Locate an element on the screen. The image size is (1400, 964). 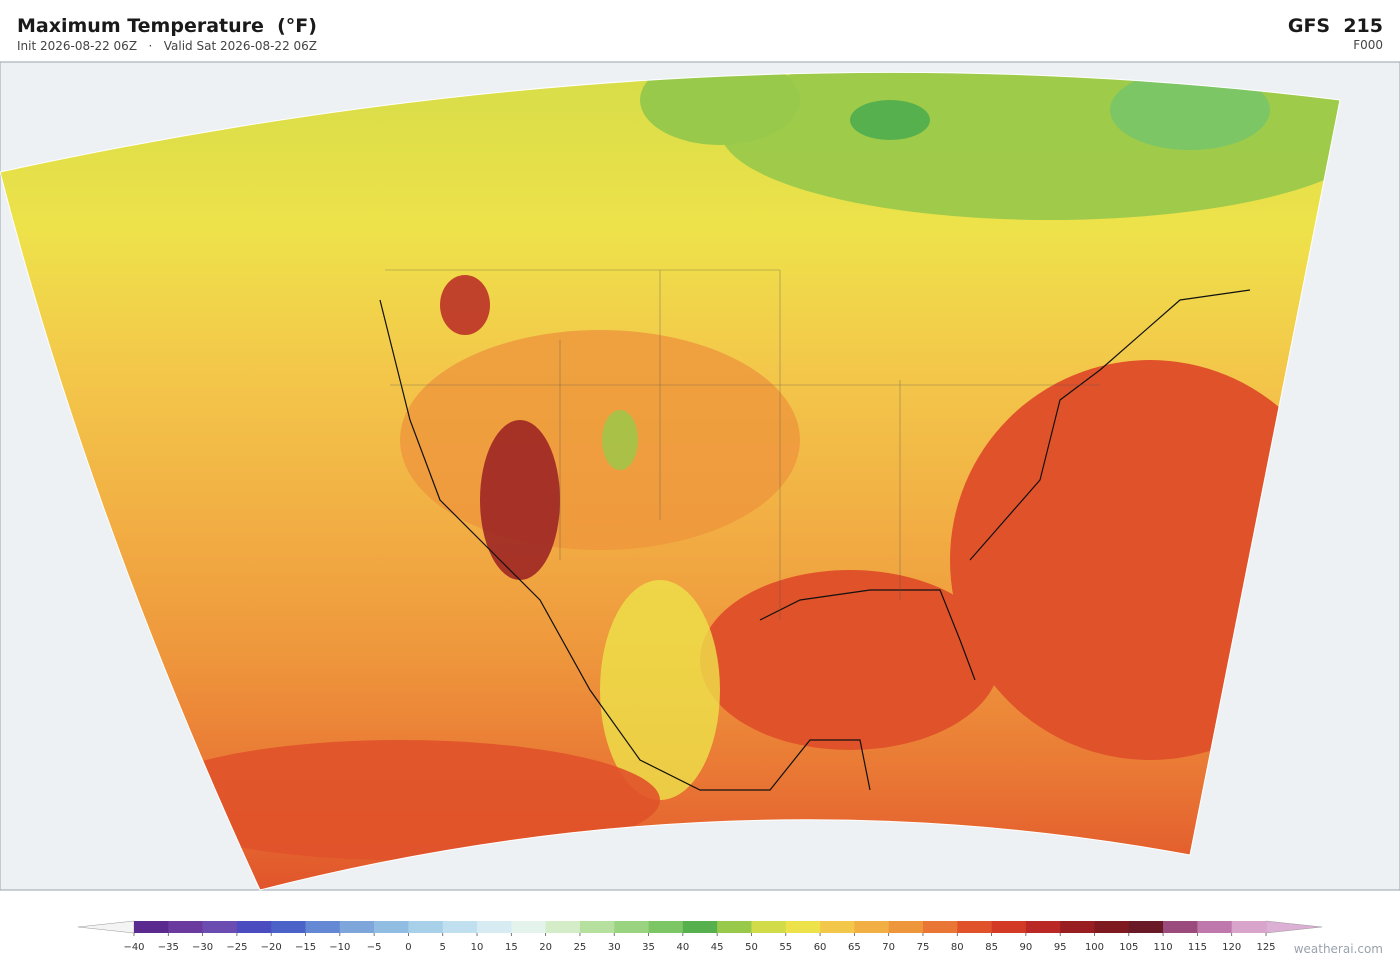
tick-label: −25 is located at coordinates (236, 947).